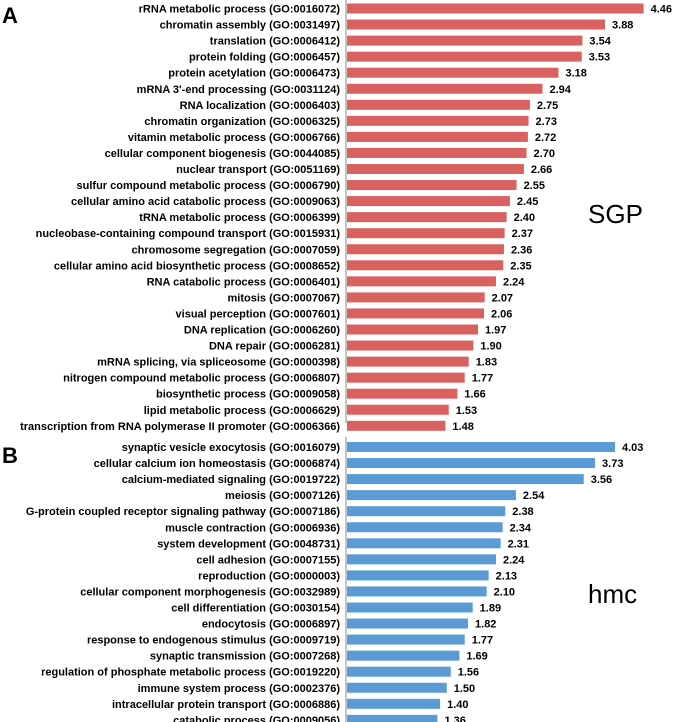  What do you see at coordinates (466, 411) in the screenshot?
I see `value-label: 1.53` at bounding box center [466, 411].